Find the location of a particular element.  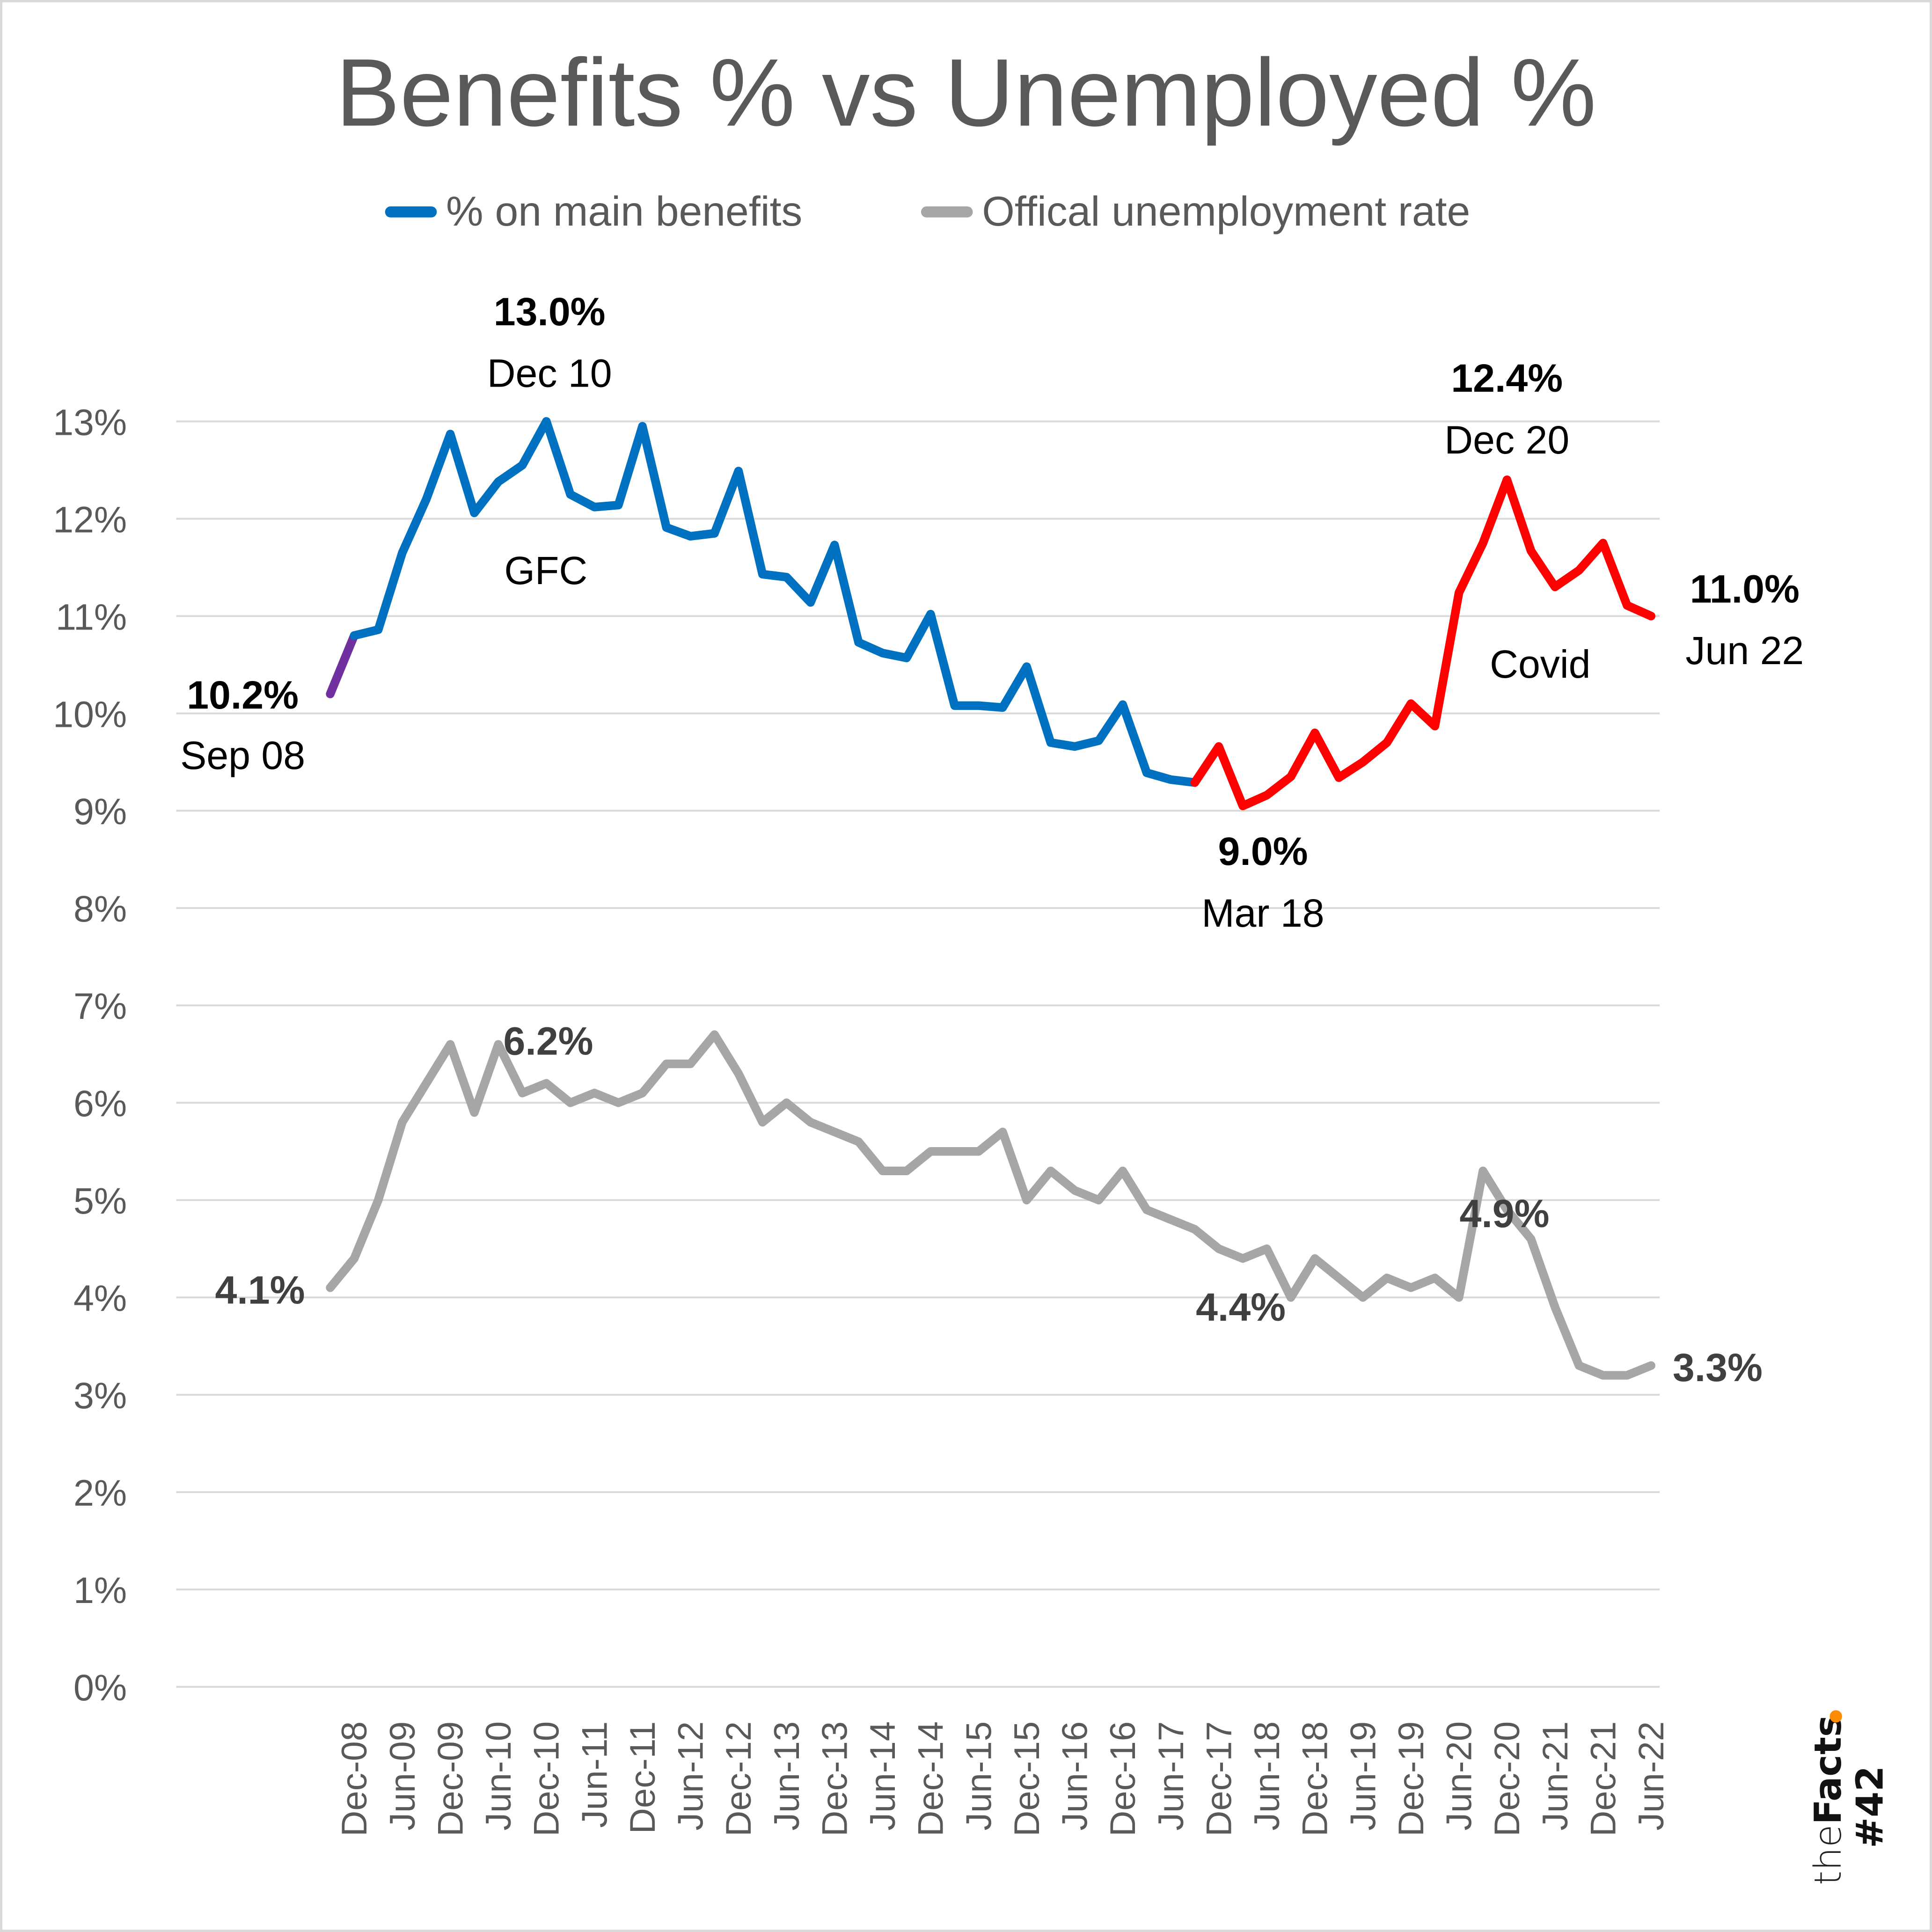

brand-issue: #42 is located at coordinates (1870, 1807).